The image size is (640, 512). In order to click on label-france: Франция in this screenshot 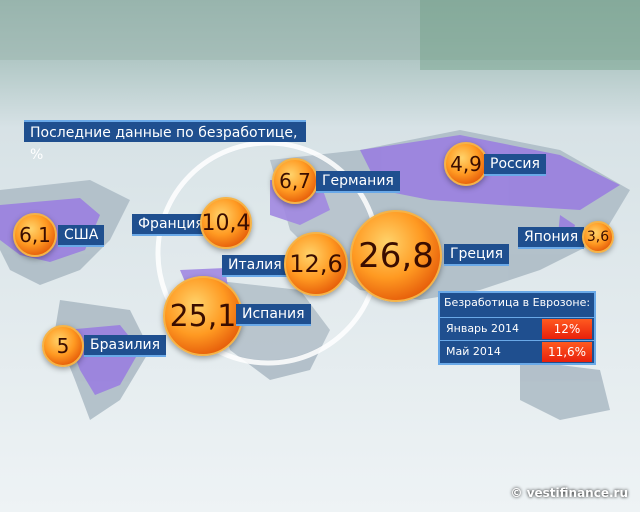, I will do `click(171, 225)`.